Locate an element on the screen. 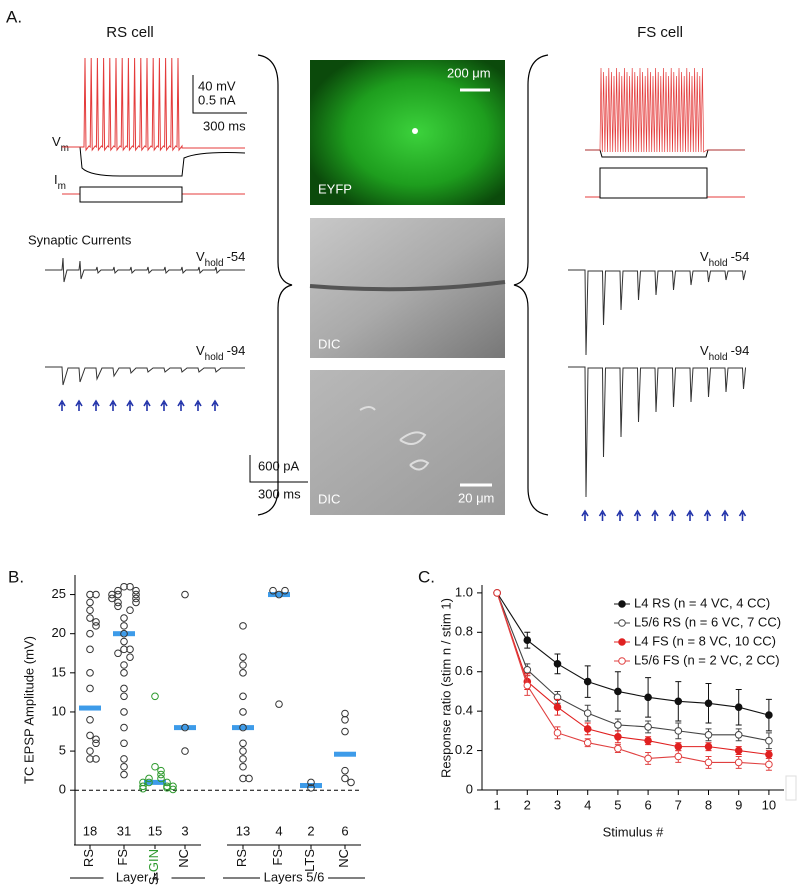  category-name: NC is located at coordinates (183, 858).